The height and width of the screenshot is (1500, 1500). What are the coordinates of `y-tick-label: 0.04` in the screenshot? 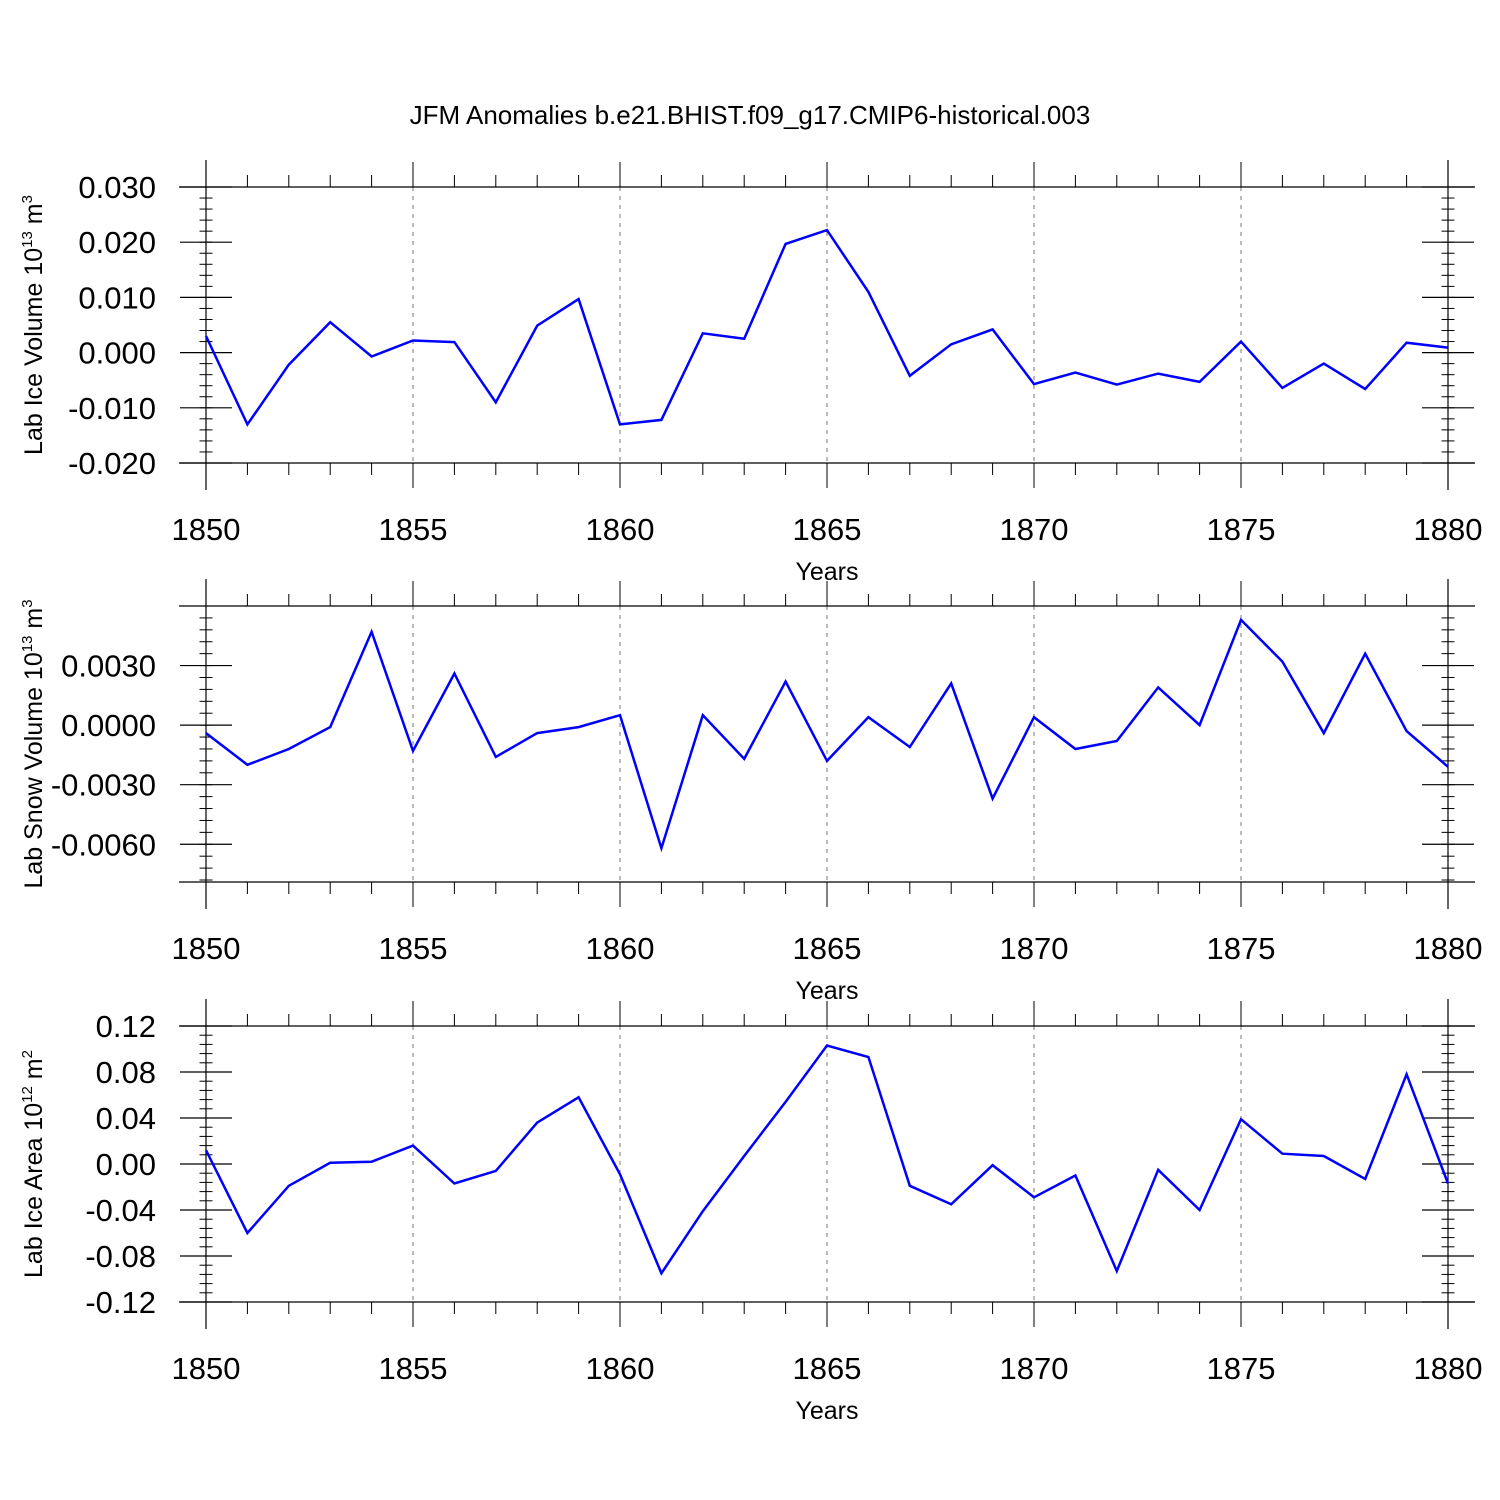 It's located at (126, 1118).